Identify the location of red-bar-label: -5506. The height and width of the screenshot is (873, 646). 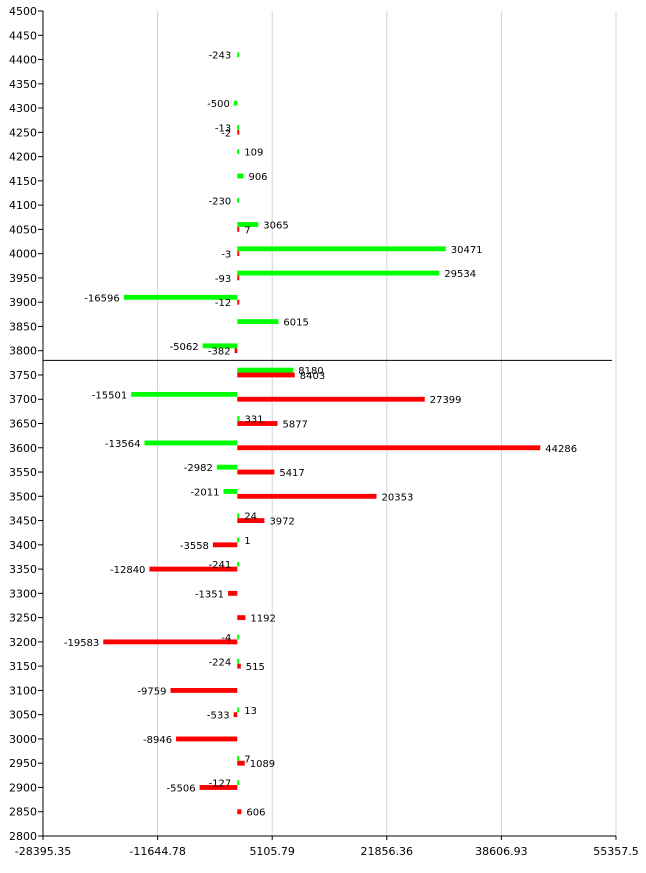
(181, 788).